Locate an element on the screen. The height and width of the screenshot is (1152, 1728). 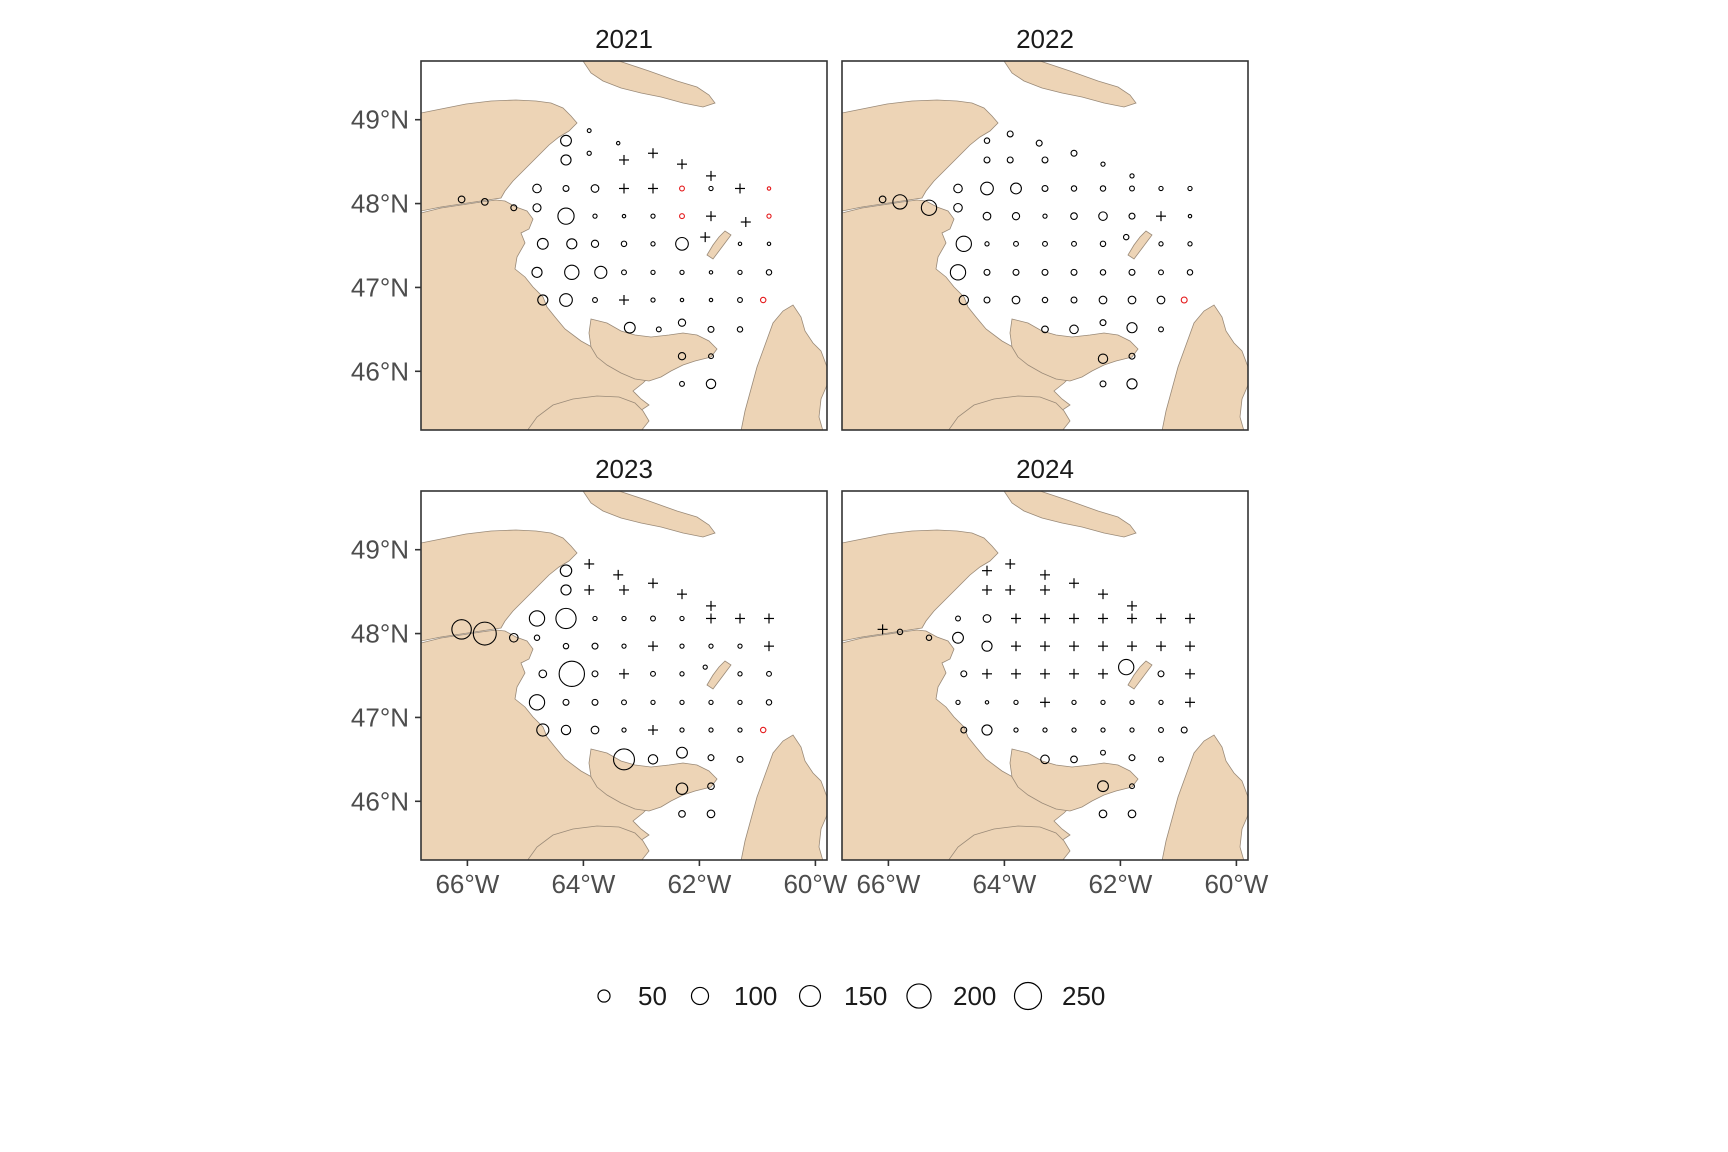
map-panel-2022: 2022 is located at coordinates (1045, 227).